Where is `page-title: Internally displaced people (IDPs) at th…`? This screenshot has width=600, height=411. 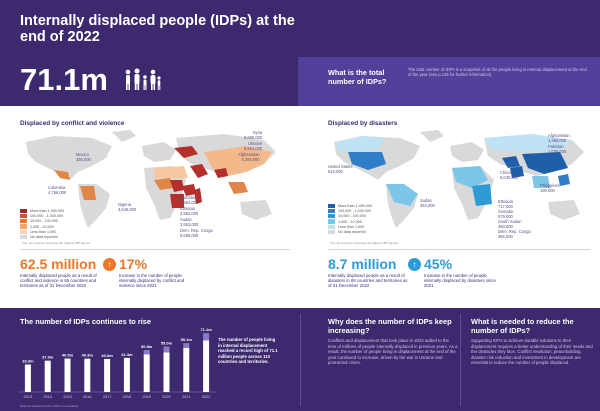 page-title: Internally displaced people (IDPs) at th… is located at coordinates (157, 29).